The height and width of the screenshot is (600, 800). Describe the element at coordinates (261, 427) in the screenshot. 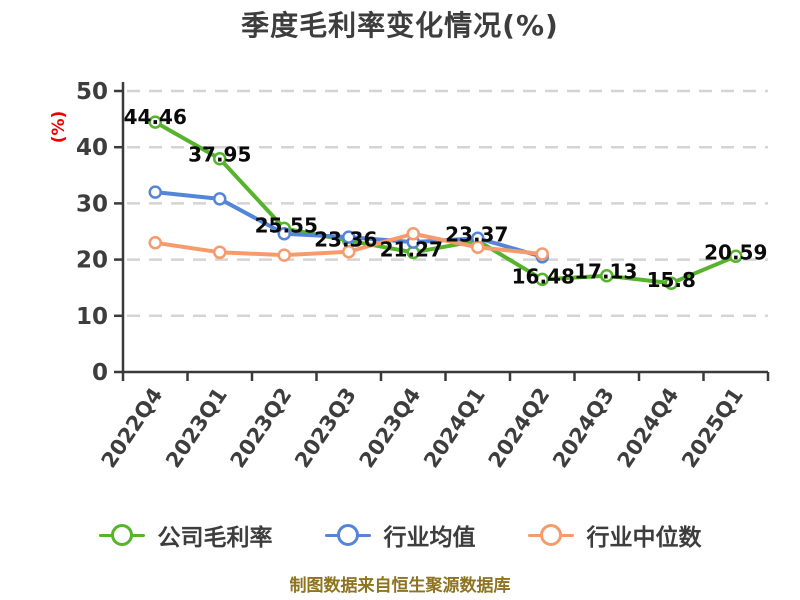

I see `x-tick-label: 2023Q2` at that location.